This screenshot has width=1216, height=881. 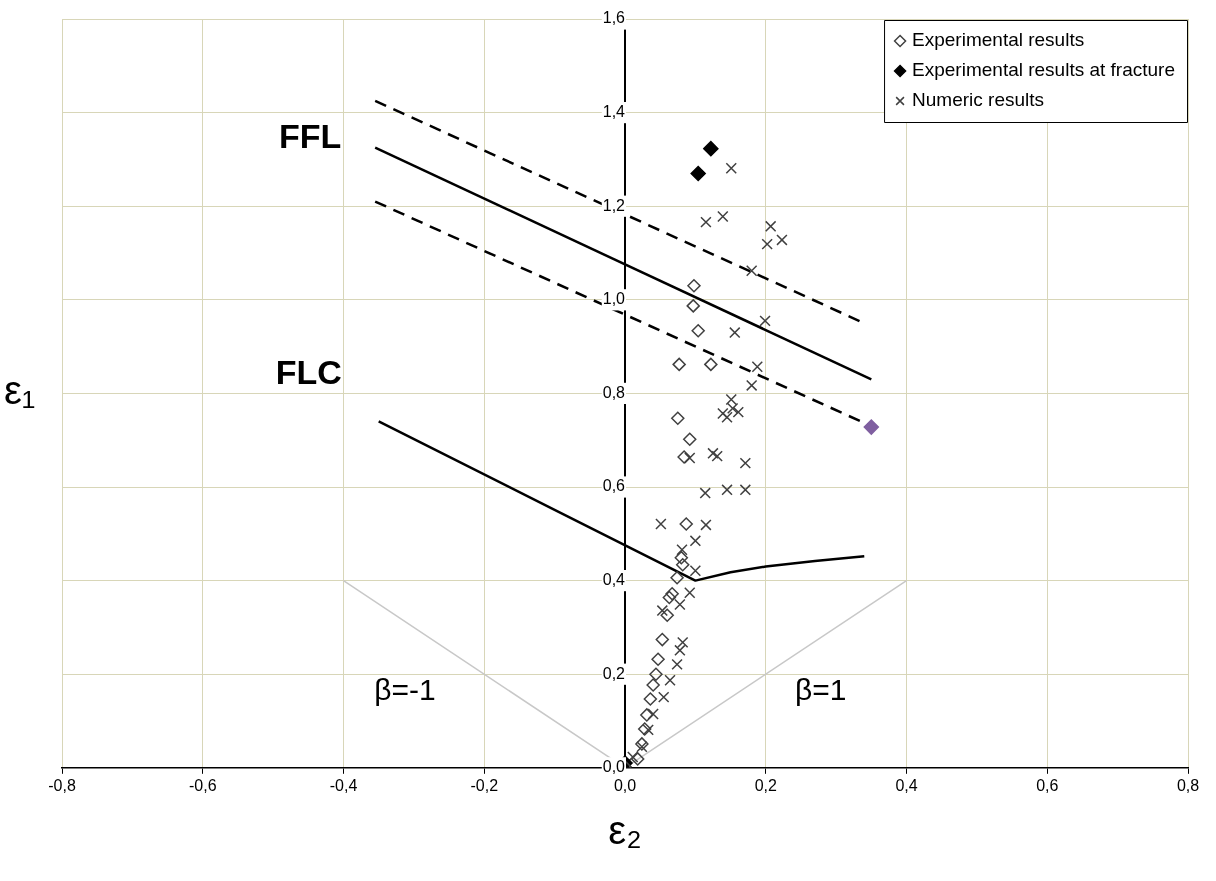 What do you see at coordinates (614, 18) in the screenshot?
I see `y-tick-label: 1,6` at bounding box center [614, 18].